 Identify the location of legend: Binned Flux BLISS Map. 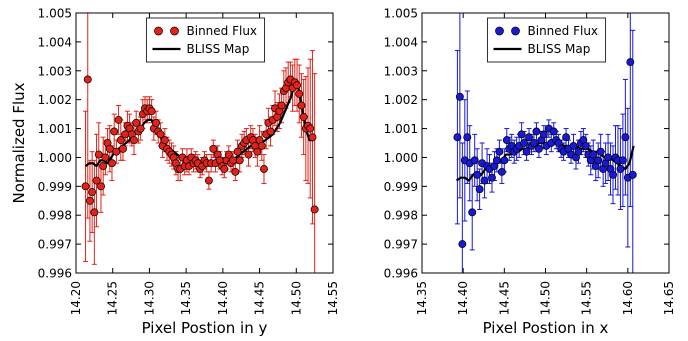
(546, 40).